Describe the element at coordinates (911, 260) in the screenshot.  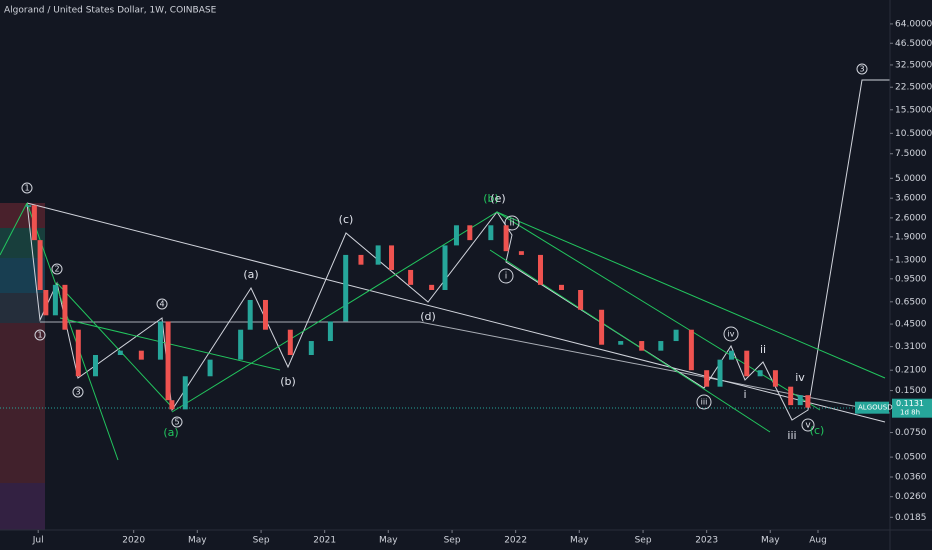
I see `y-tick-label: 1.3000` at that location.